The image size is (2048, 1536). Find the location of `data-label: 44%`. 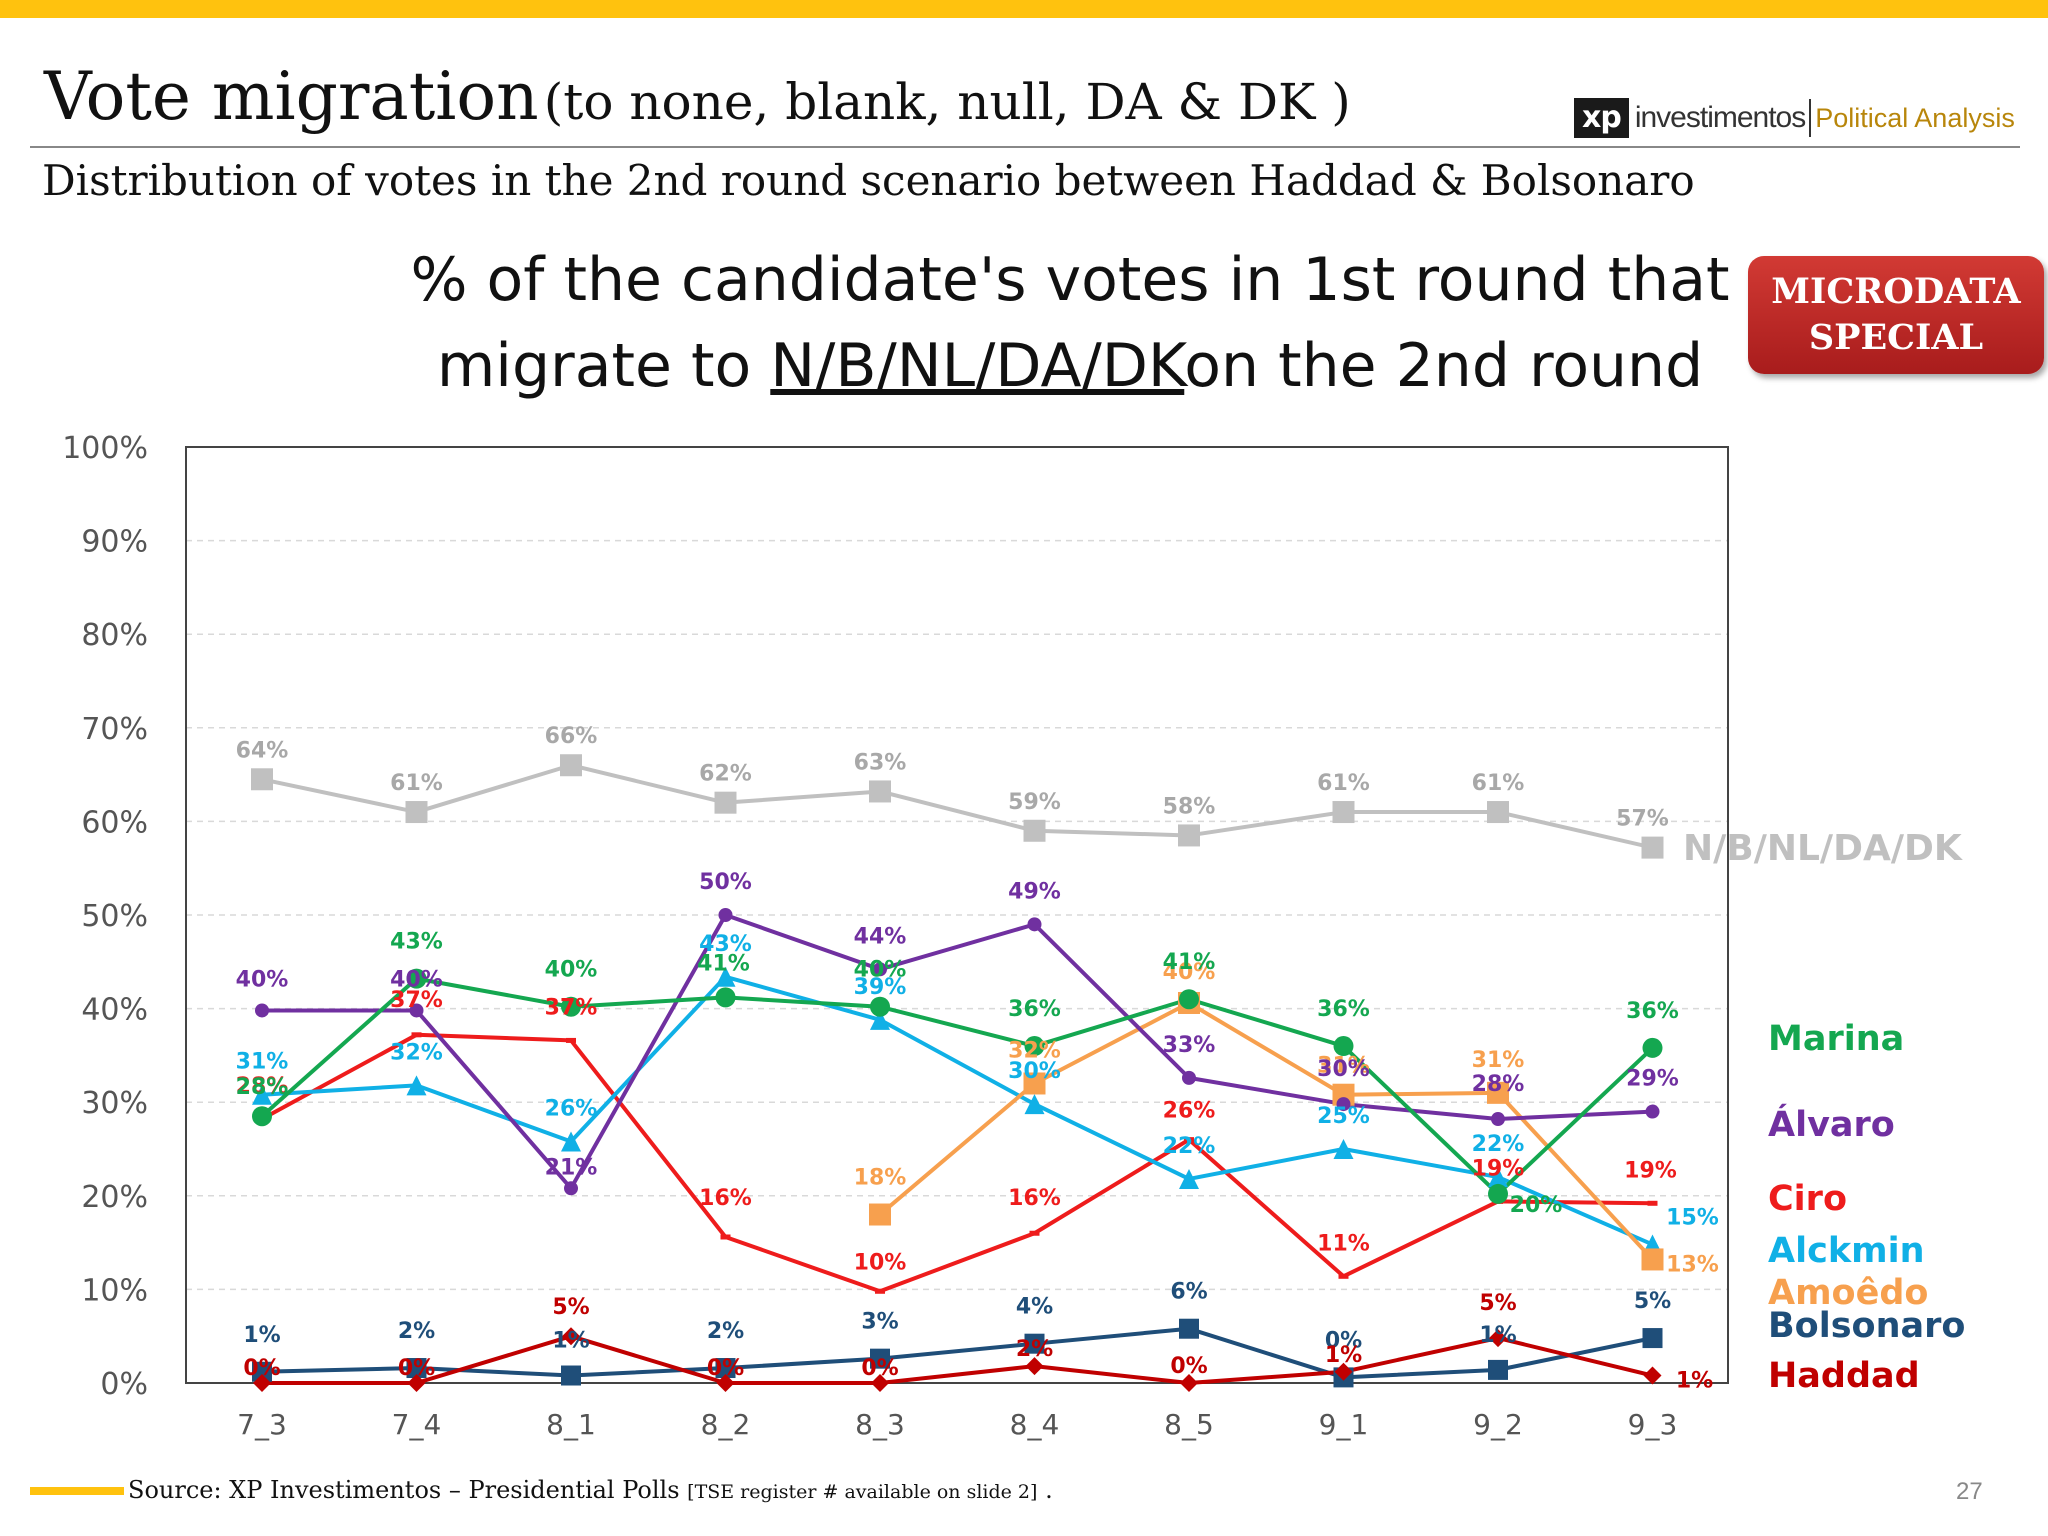

data-label: 44% is located at coordinates (880, 936).